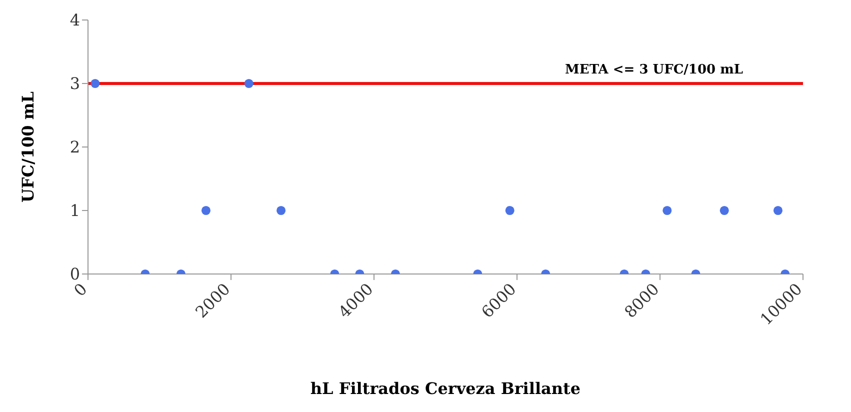  Describe the element at coordinates (654, 70) in the screenshot. I see `ref-line-label: META <= 3 UFC/100 mL` at that location.